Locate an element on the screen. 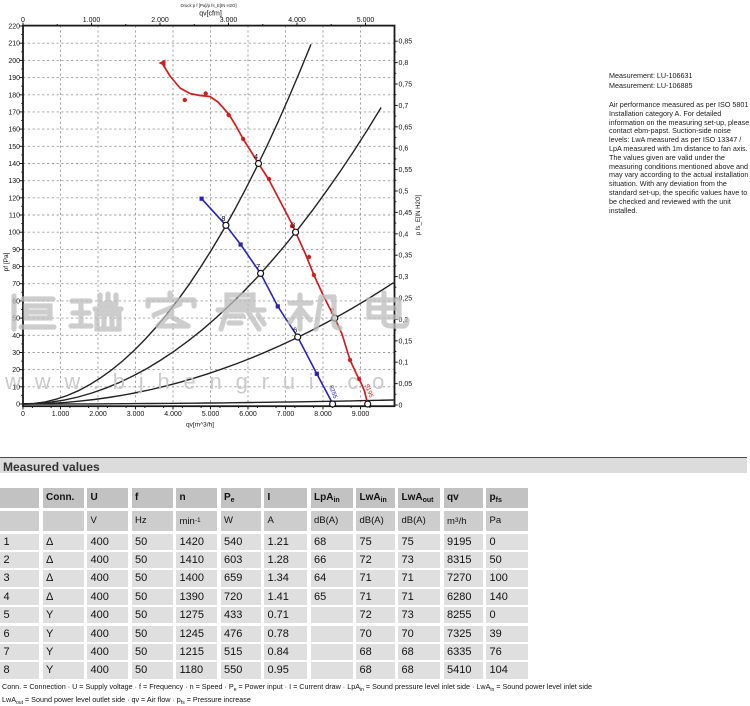 This screenshot has height=706, width=750. svg-text: 210 is located at coordinates (14, 44).